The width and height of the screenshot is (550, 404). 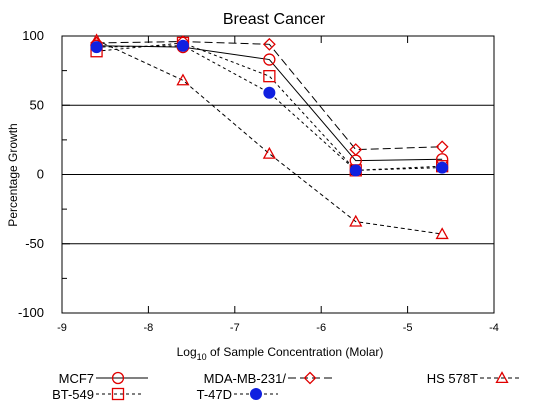 I want to click on legend-marker-t-47d, so click(x=256, y=394).